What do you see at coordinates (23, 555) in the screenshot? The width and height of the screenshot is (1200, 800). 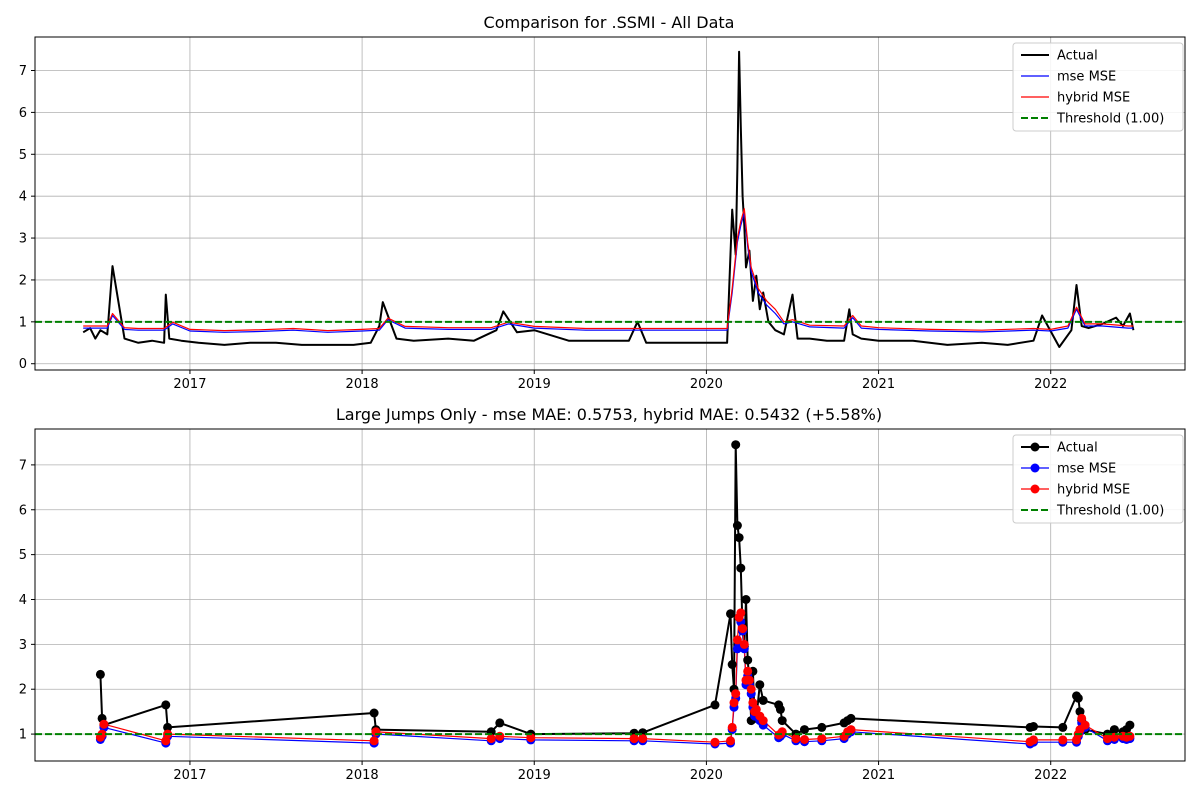 I see `y-tick-label: 5` at bounding box center [23, 555].